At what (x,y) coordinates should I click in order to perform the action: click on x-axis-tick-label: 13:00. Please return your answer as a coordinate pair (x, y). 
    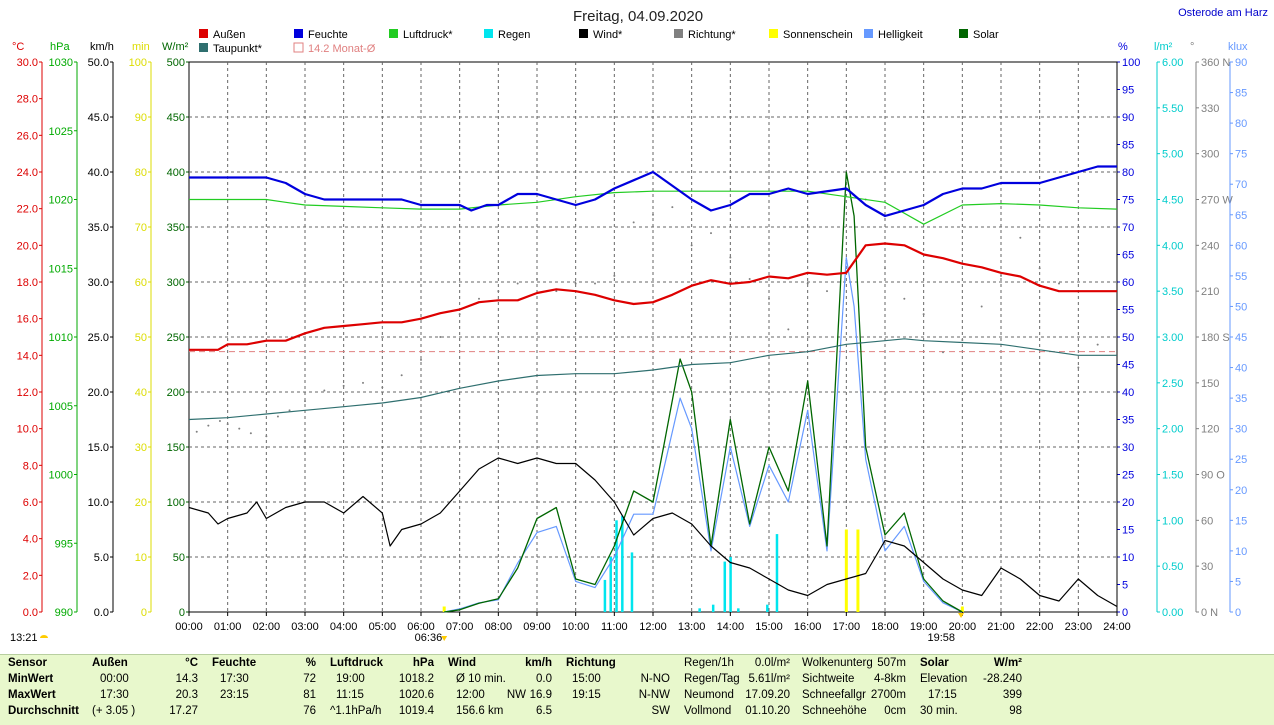
    Looking at the image, I should click on (692, 627).